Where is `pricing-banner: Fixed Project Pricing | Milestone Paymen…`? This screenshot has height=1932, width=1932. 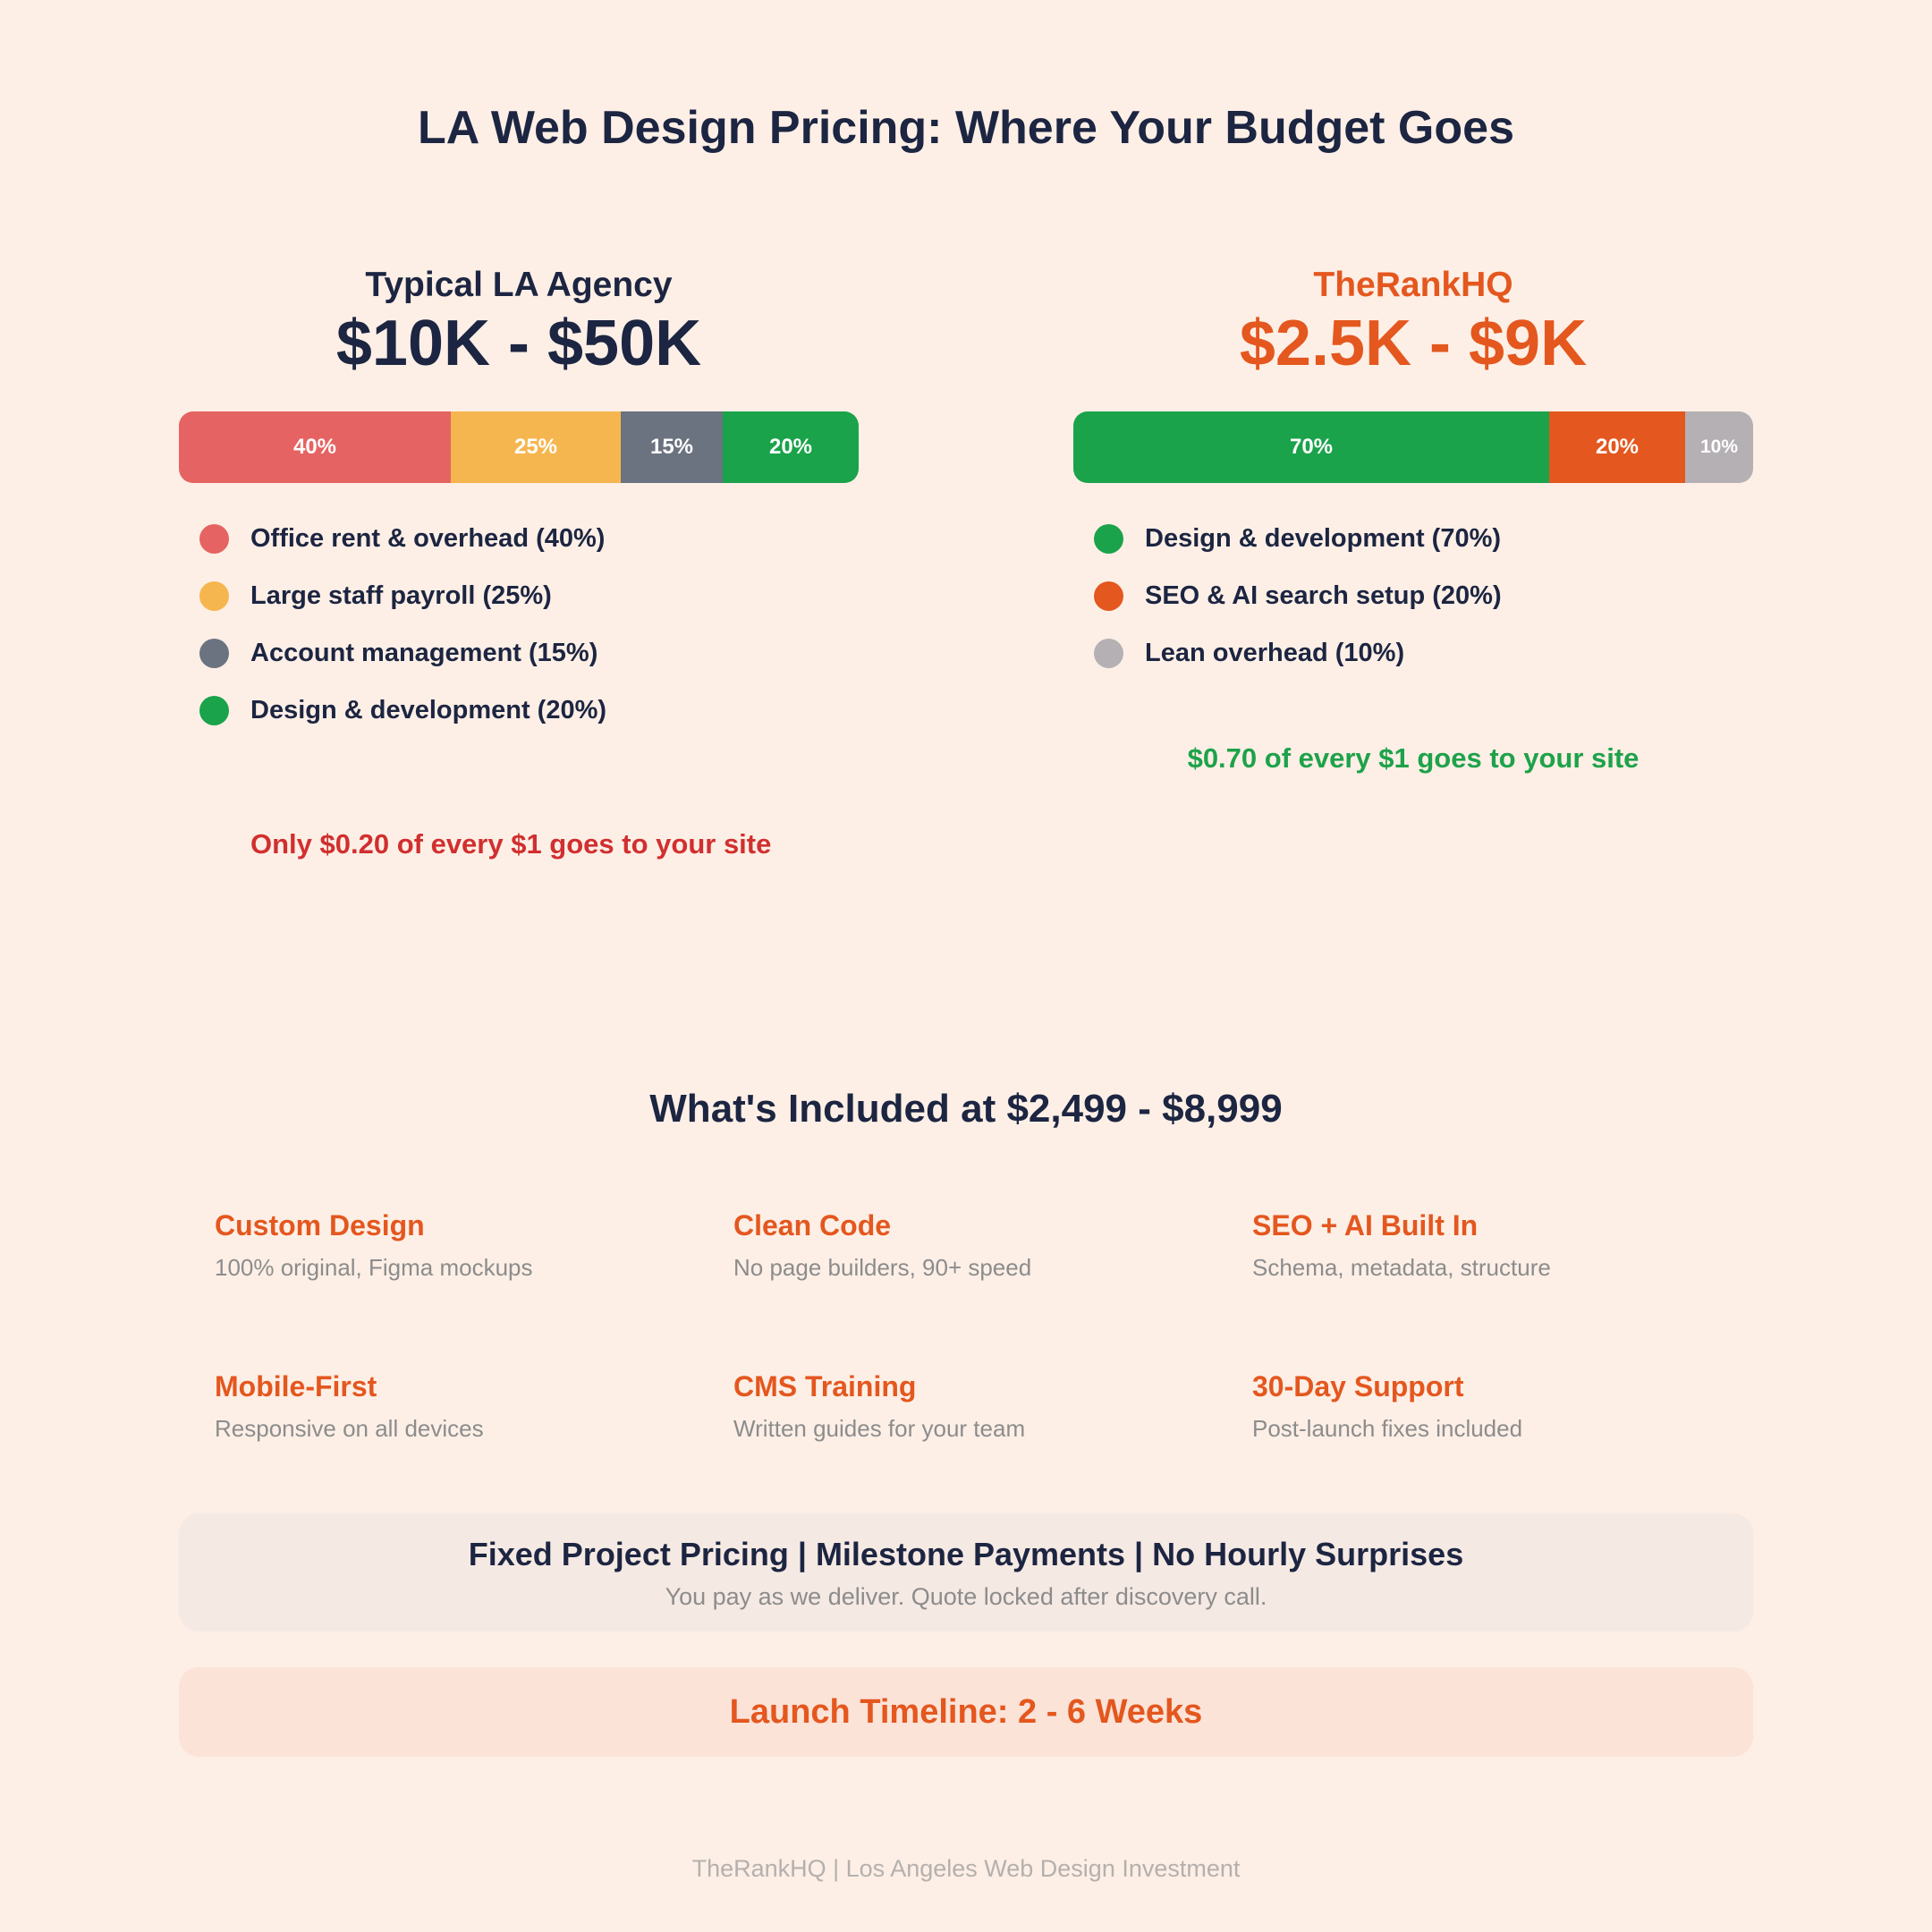 pricing-banner: Fixed Project Pricing | Milestone Paymen… is located at coordinates (966, 1572).